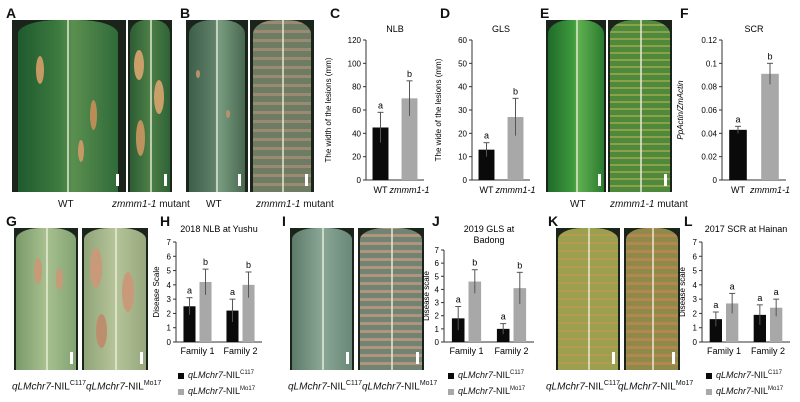  What do you see at coordinates (437, 263) in the screenshot?
I see `y-tick-label: 6` at bounding box center [437, 263].